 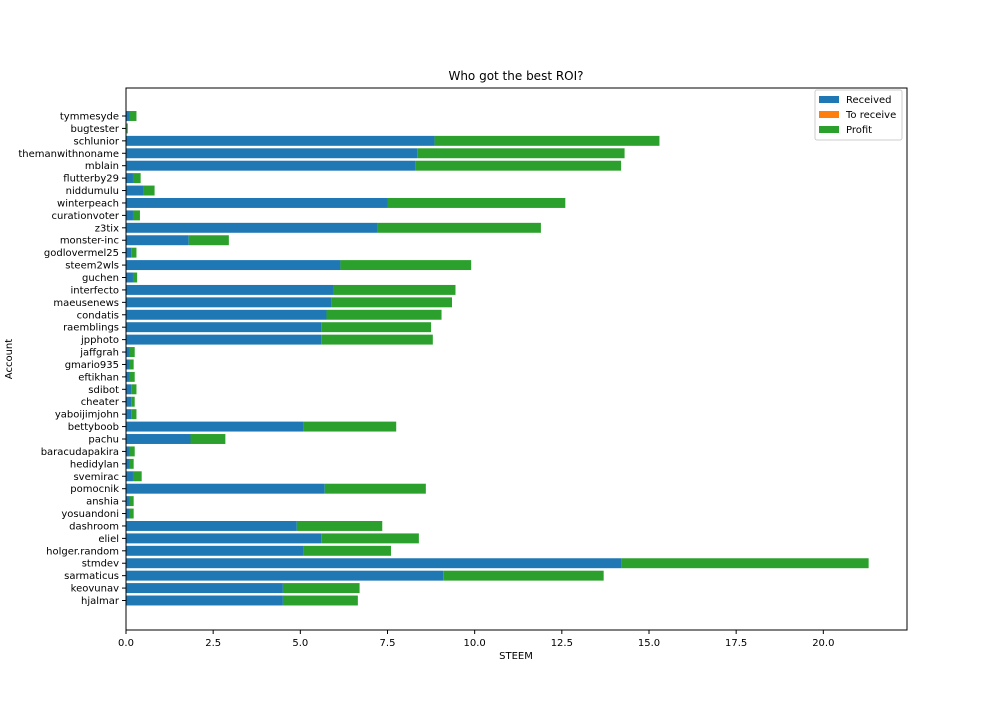 What do you see at coordinates (91, 179) in the screenshot?
I see `y-tick-label: flutterby29` at bounding box center [91, 179].